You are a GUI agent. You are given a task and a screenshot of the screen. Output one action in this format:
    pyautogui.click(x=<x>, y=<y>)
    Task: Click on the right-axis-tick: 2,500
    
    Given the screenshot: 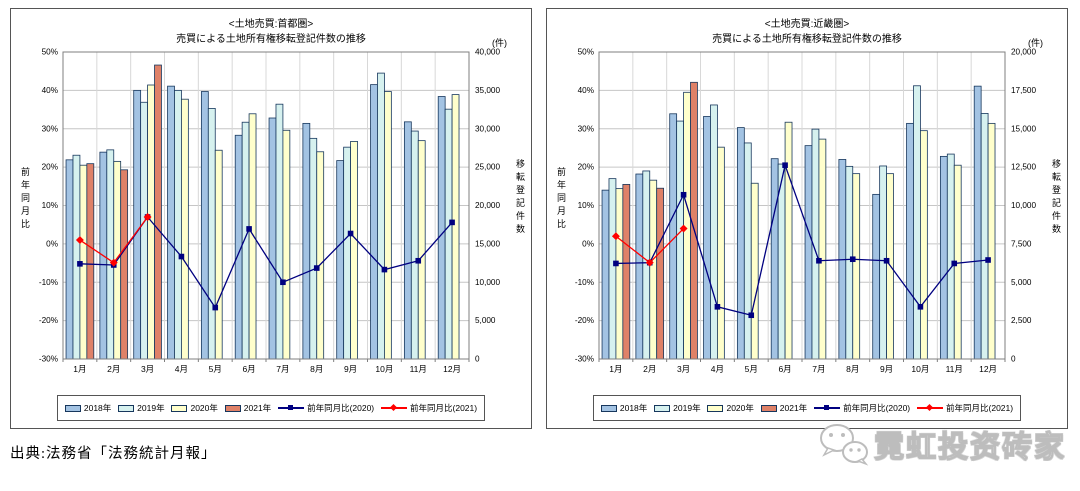 What is the action you would take?
    pyautogui.click(x=1021, y=320)
    